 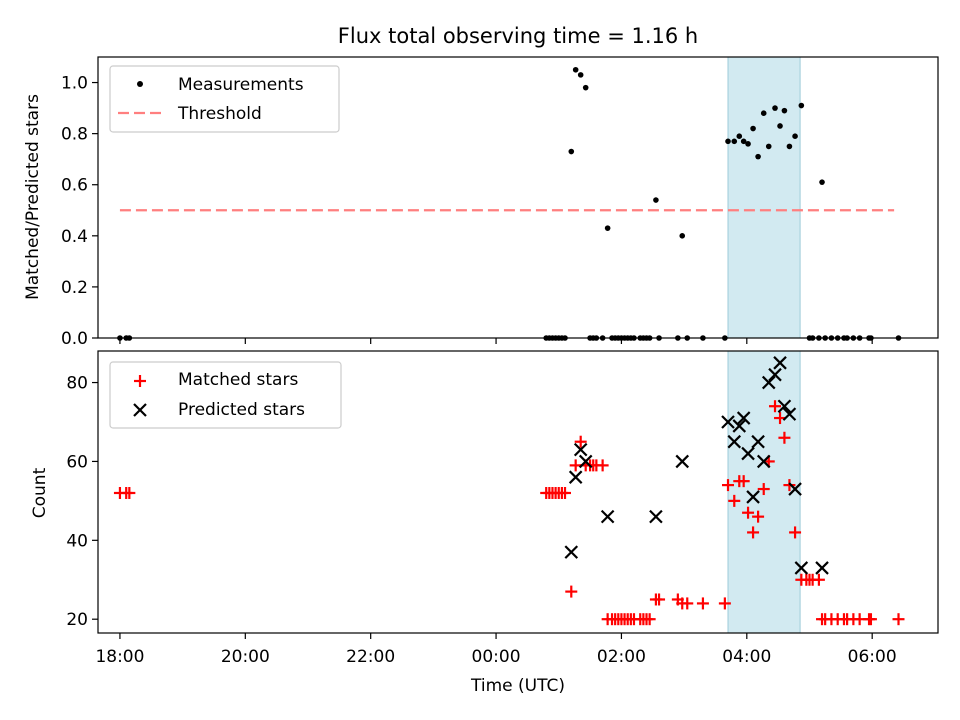 I want to click on x-tick-label: 18:00, so click(x=119, y=657).